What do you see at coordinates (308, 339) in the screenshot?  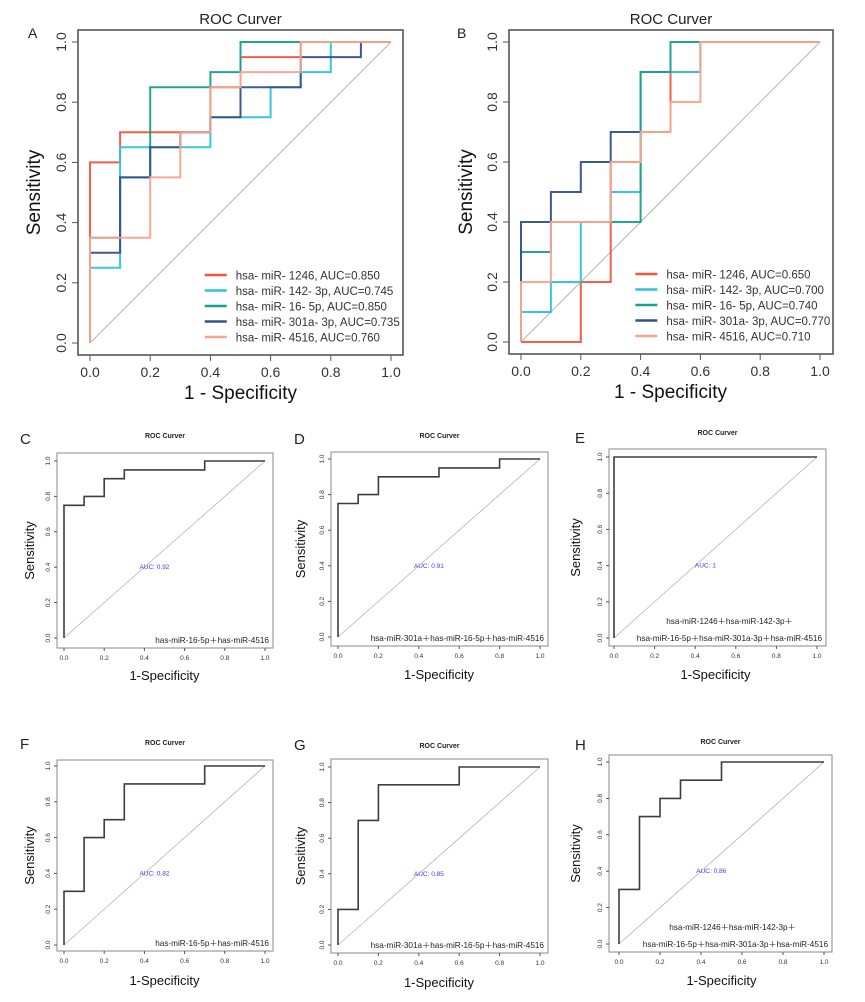 I see `legend-label: hsa- miR- 4516, AUC=0.760` at bounding box center [308, 339].